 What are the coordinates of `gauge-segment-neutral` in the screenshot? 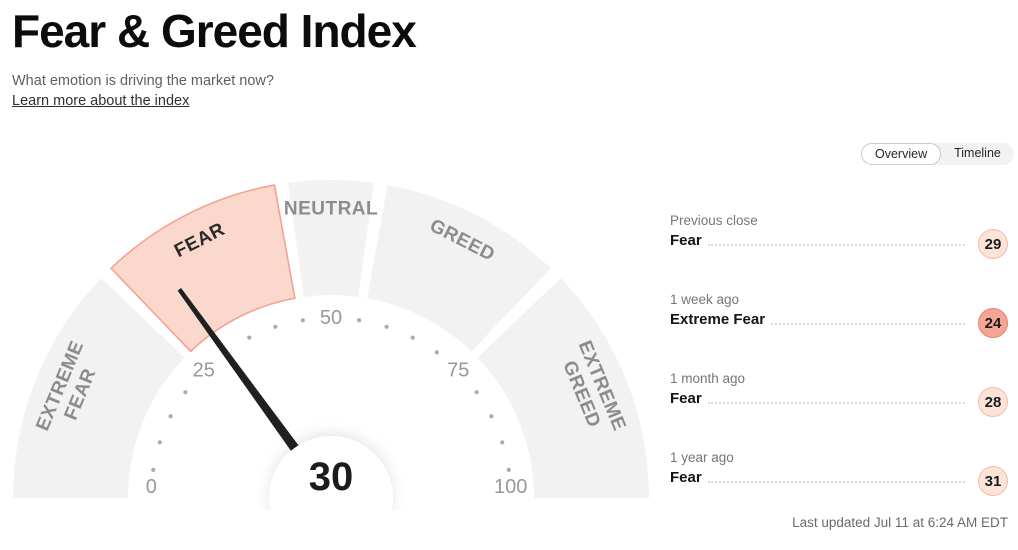 It's located at (331, 238).